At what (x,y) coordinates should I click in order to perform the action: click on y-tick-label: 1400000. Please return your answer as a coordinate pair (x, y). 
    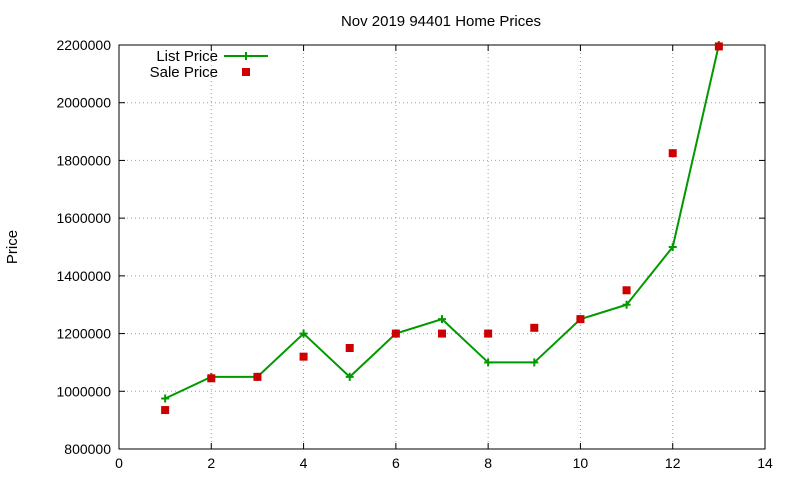
    Looking at the image, I should click on (83, 276).